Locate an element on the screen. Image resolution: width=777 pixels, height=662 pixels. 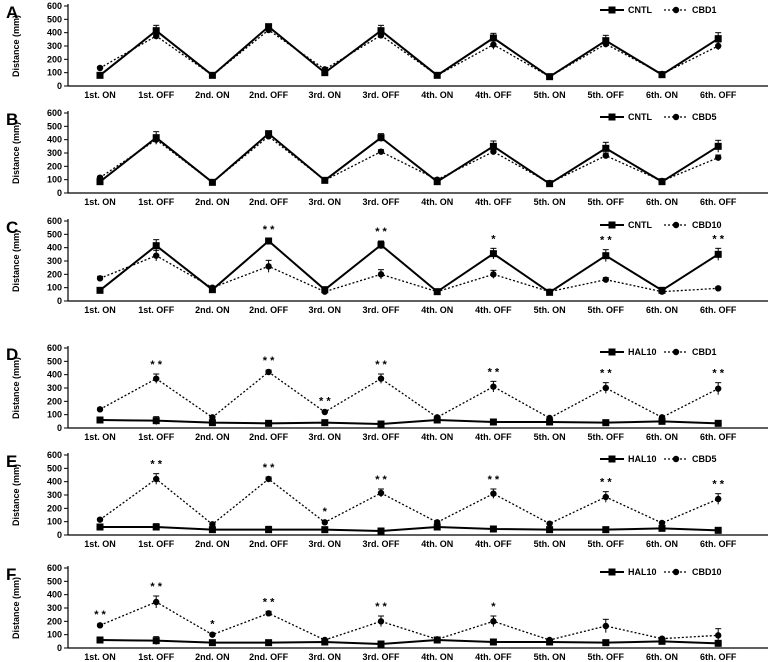
legend-marker-cbd10 is located at coordinates (676, 572).